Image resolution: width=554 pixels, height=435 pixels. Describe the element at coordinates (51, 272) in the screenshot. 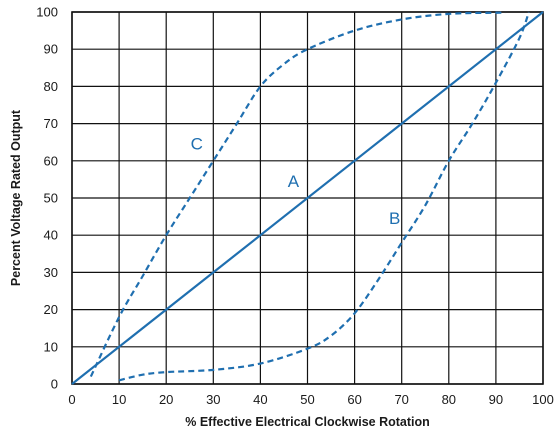

I see `y-tick-label: 30` at that location.